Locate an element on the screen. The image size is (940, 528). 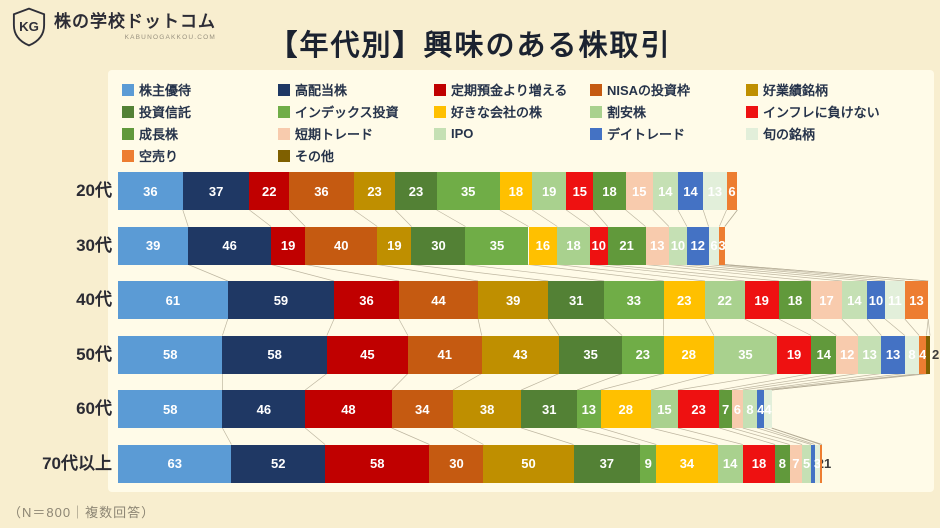
bar-segment: 19 is located at coordinates (794, 354).